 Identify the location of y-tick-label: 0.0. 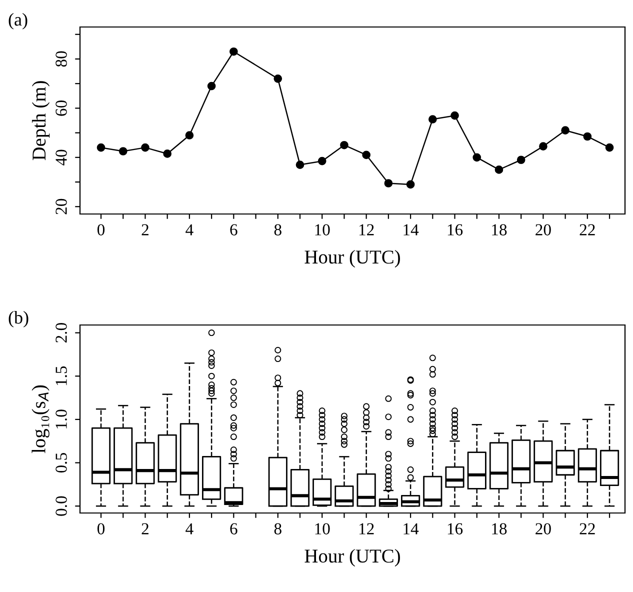
(61, 506).